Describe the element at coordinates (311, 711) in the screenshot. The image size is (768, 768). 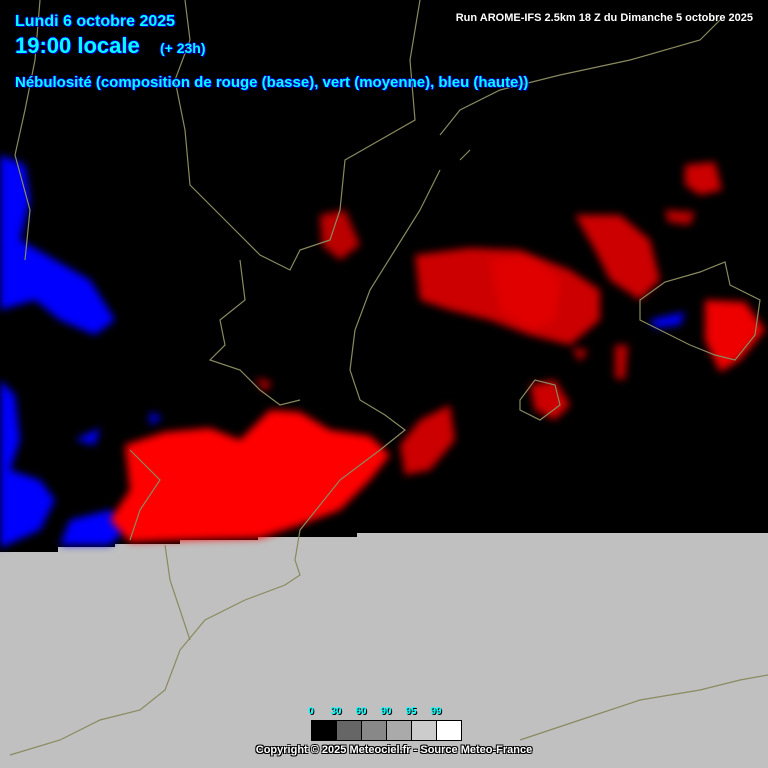
I see `legend-tick: 0` at that location.